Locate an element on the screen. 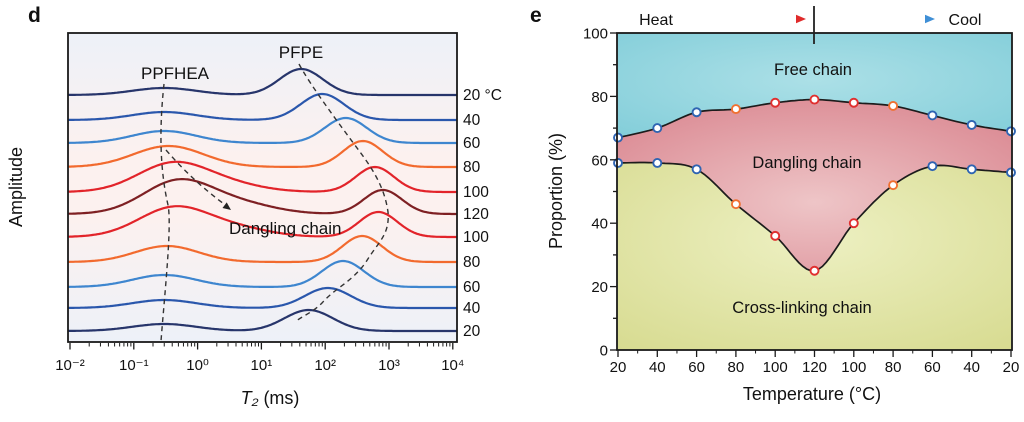 Image resolution: width=1024 pixels, height=422 pixels. free-chain-region is located at coordinates (814, 85).